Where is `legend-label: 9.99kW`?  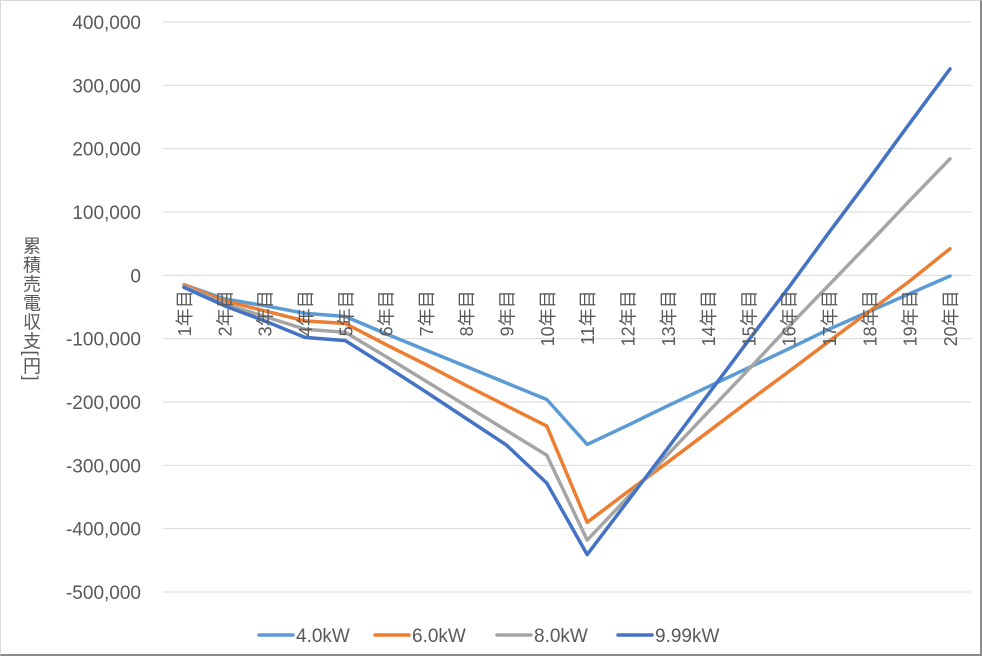
legend-label: 9.99kW is located at coordinates (687, 636).